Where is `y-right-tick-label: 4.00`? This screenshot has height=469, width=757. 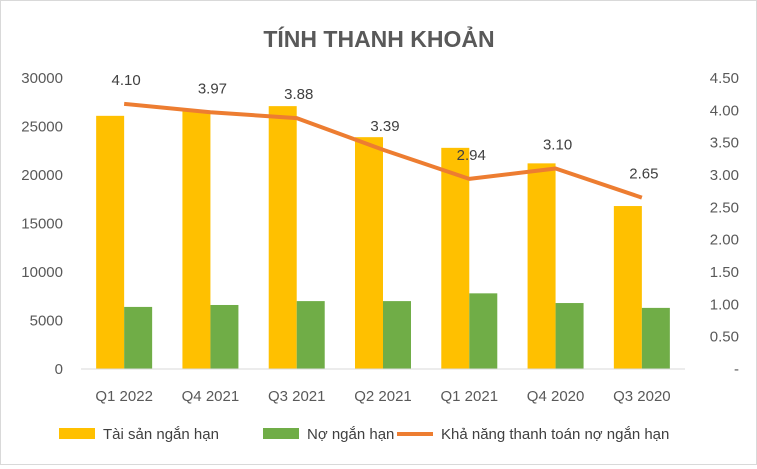
y-right-tick-label: 4.00 is located at coordinates (724, 110).